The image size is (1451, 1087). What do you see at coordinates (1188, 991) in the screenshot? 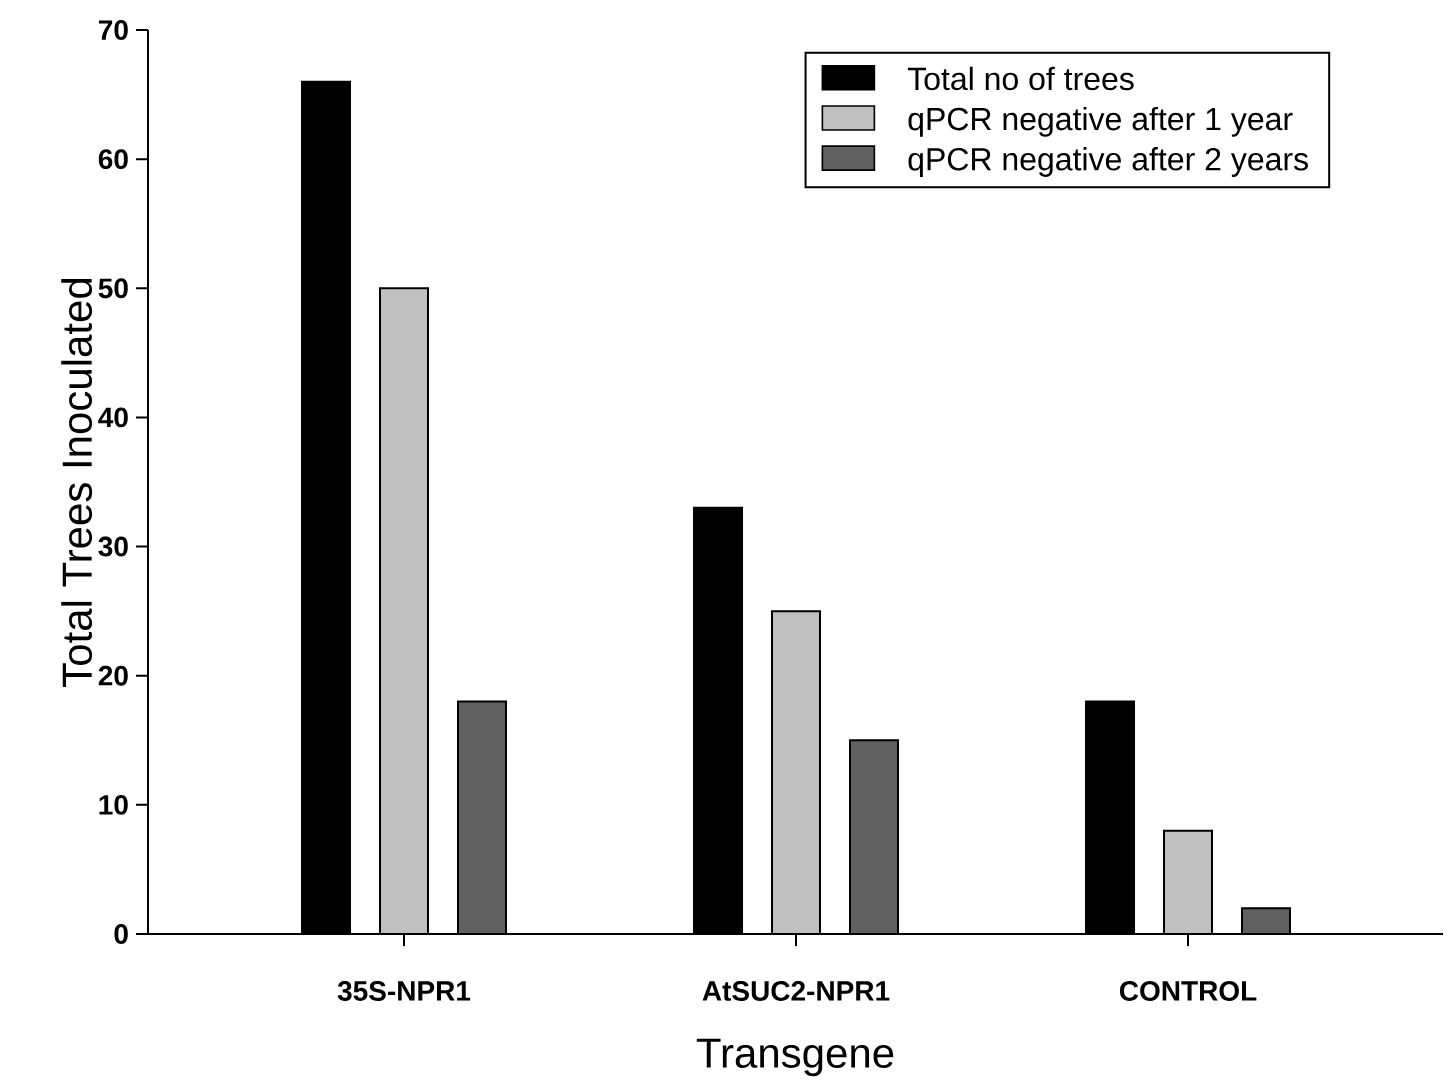
I see `x-tick-label: CONTROL` at bounding box center [1188, 991].